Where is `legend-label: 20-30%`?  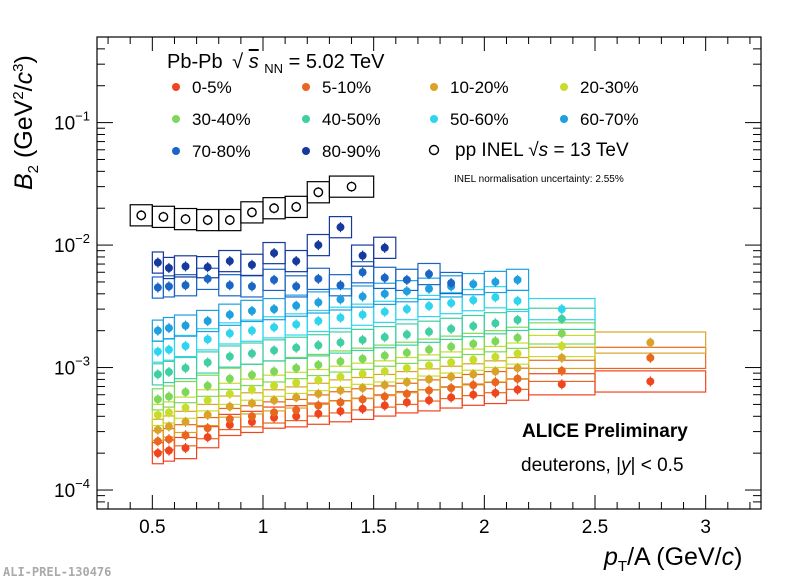 legend-label: 20-30% is located at coordinates (609, 87).